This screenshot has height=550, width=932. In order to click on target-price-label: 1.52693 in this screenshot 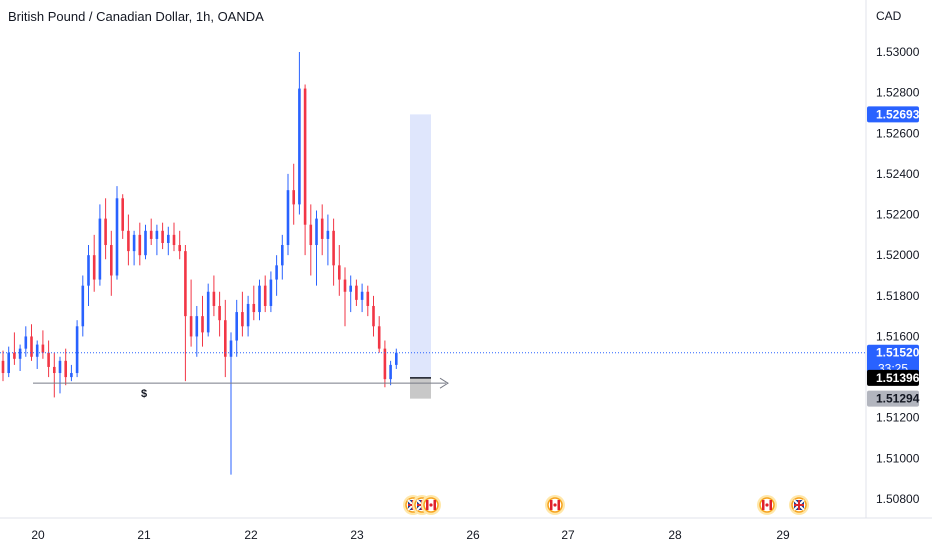, I will do `click(898, 114)`.